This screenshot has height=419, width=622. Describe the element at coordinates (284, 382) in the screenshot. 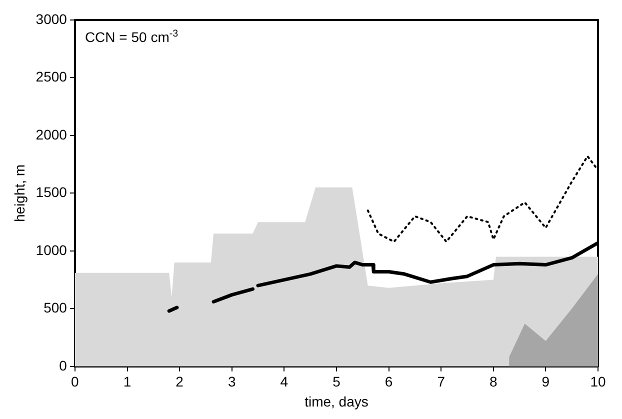

I see `x-tick-label: 4` at that location.